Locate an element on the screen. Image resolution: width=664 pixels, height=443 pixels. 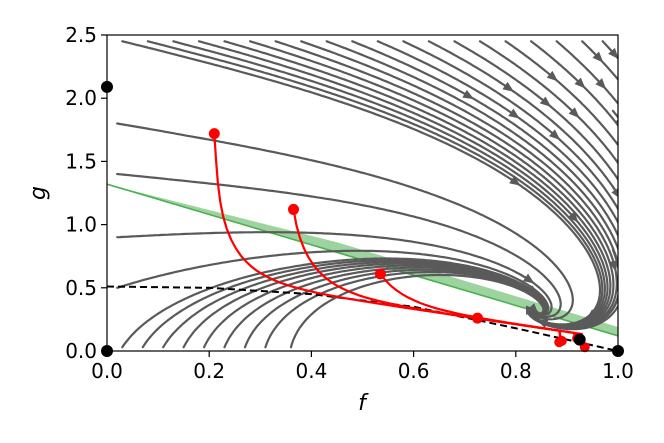
x-tick-label: 0.8 is located at coordinates (516, 371).